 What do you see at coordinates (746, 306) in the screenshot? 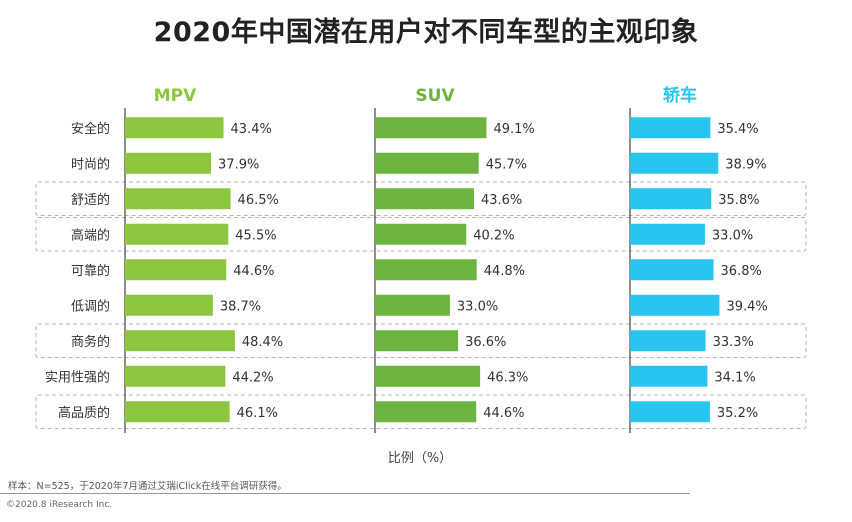
I see `data-label: 39.4%` at bounding box center [746, 306].